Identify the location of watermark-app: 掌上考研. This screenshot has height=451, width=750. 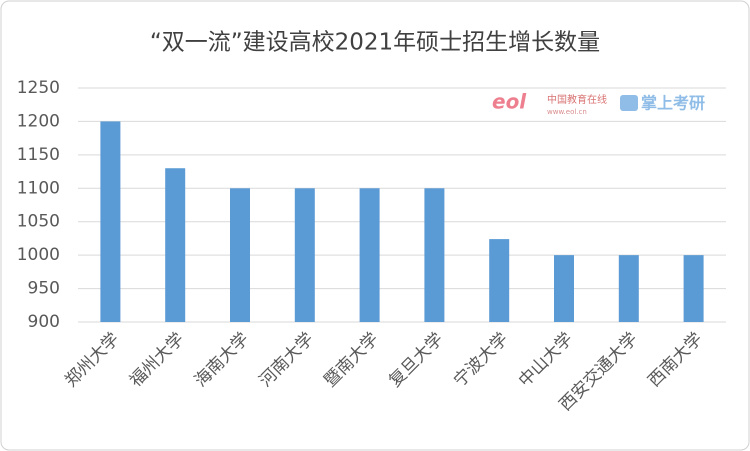
(673, 103).